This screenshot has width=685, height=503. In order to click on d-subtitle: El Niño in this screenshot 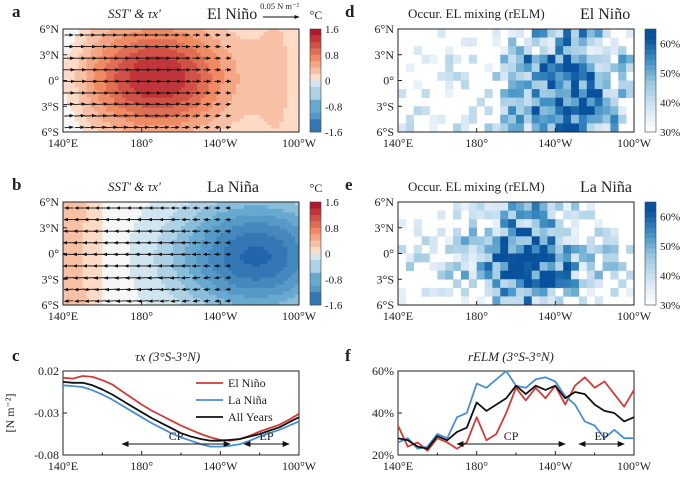, I will do `click(605, 14)`.